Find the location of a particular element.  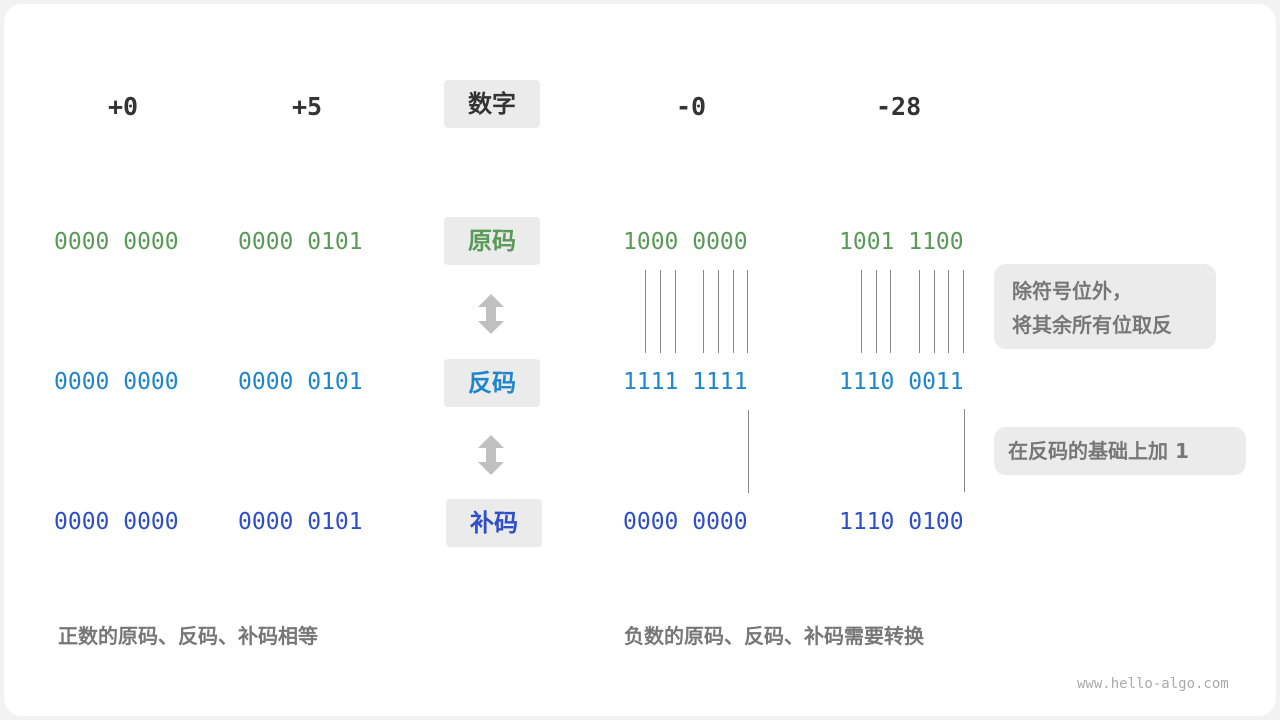

number-neg28: -28 is located at coordinates (899, 106).